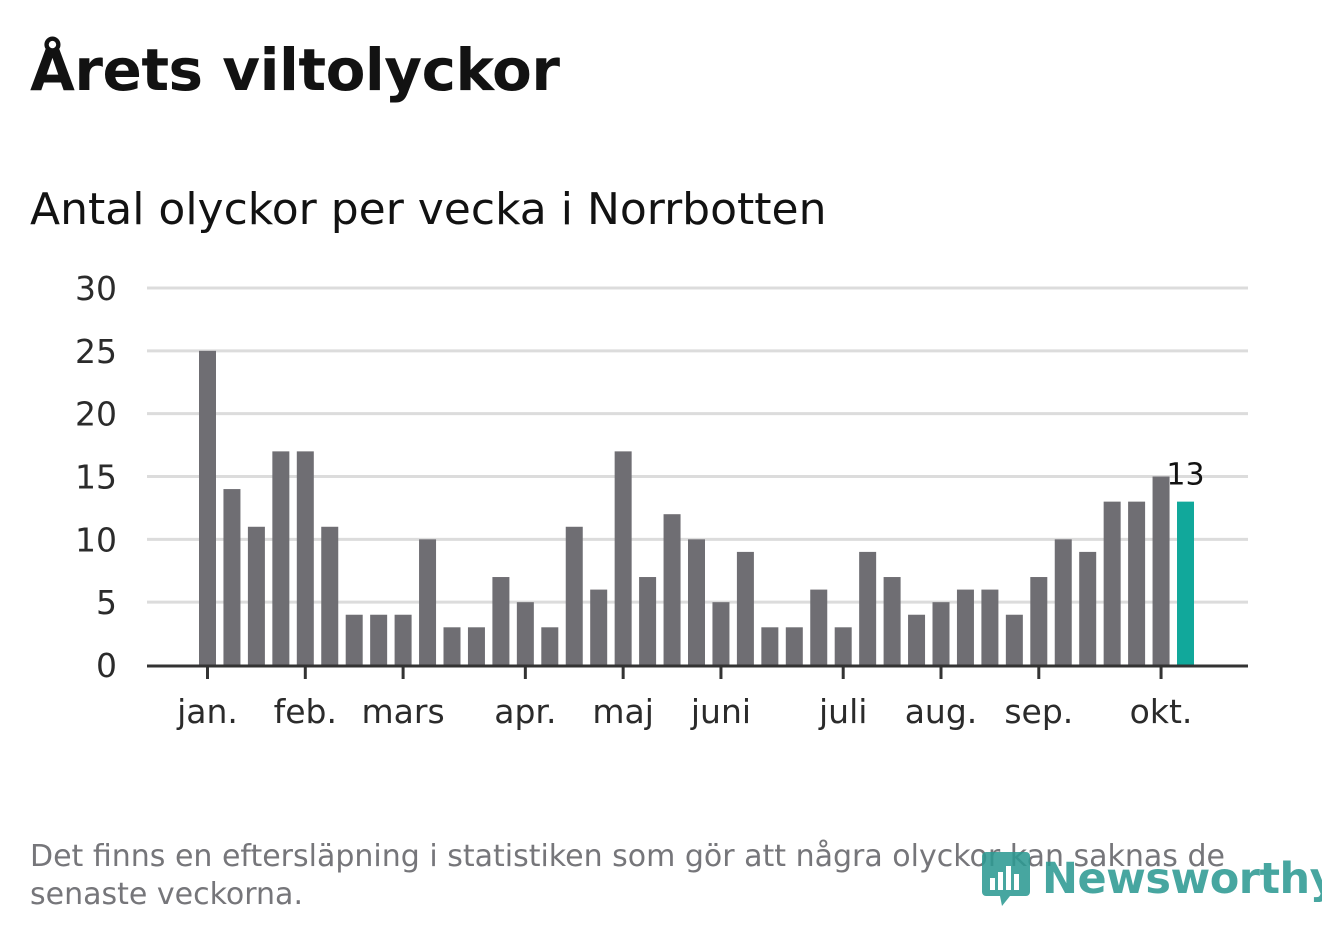 This screenshot has height=939, width=1322. What do you see at coordinates (428, 209) in the screenshot?
I see `chart-subtitle: Antal olyckor per vecka i Norrbotten` at bounding box center [428, 209].